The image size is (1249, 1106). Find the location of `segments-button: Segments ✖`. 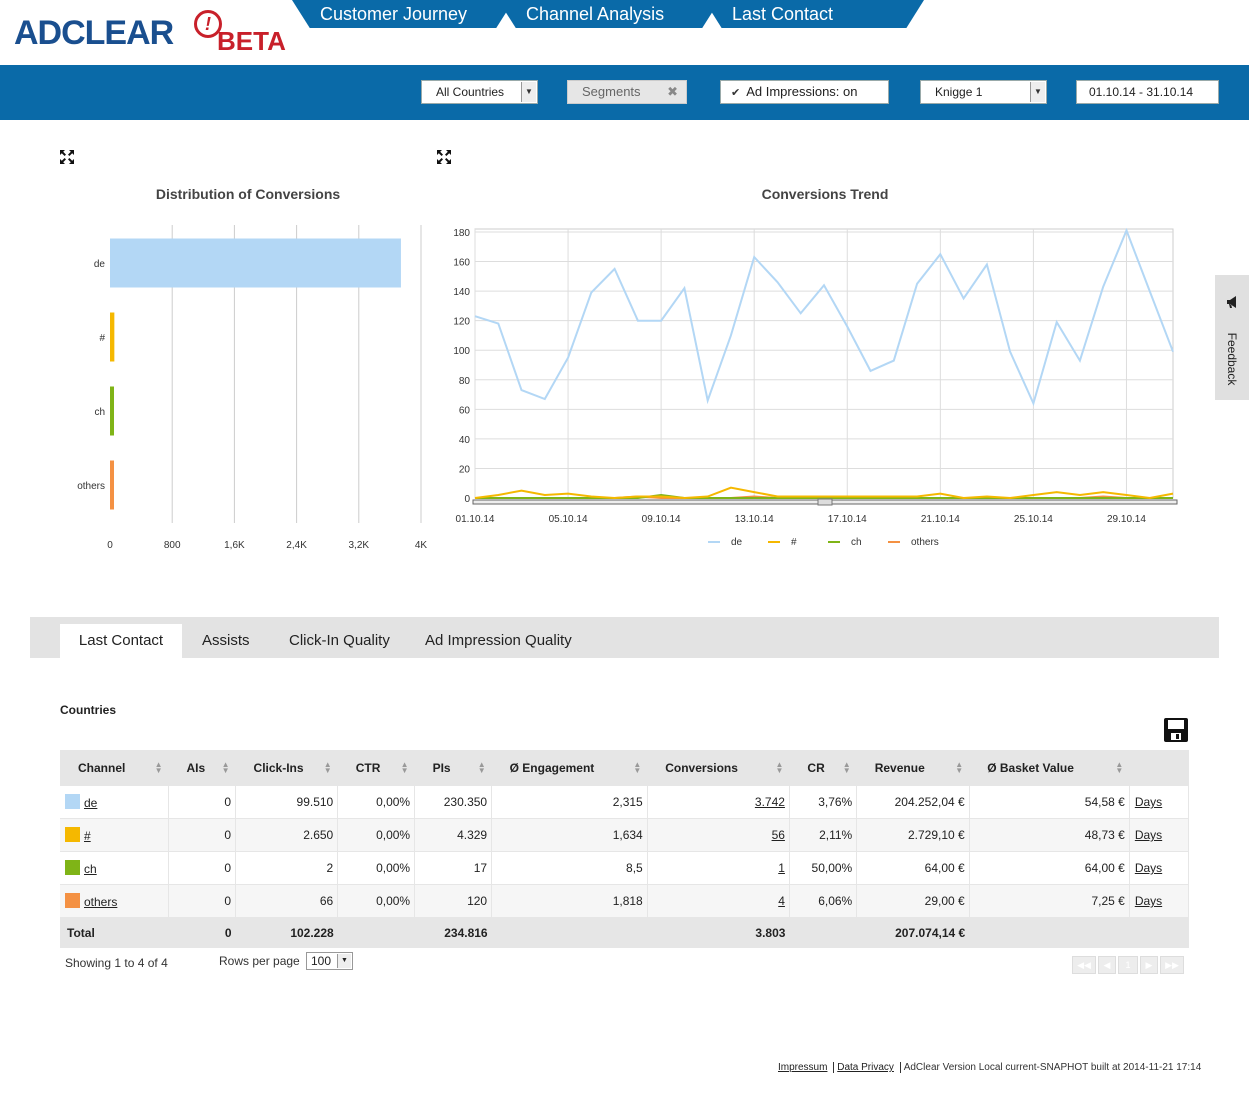

segments-button: Segments ✖ is located at coordinates (627, 92).